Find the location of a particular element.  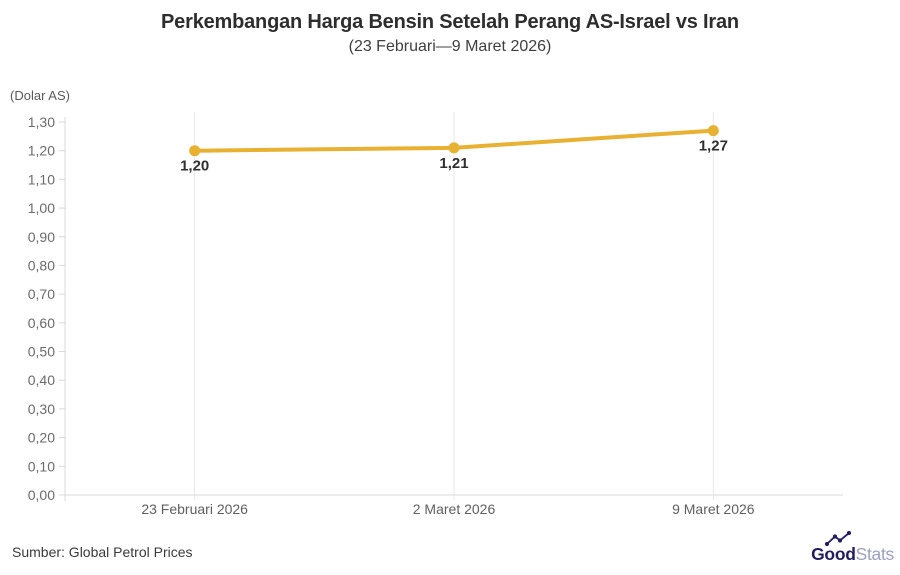

page-subtitle: (23 Februari—9 Maret 2026) is located at coordinates (450, 46).